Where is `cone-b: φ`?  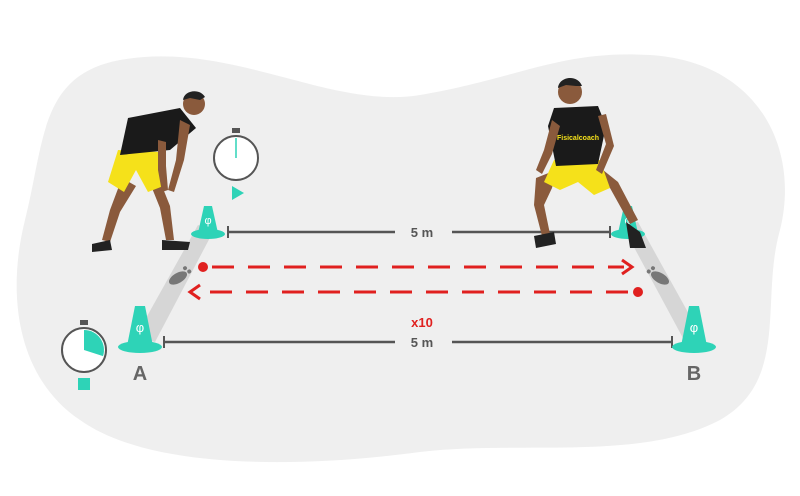
cone-b: φ is located at coordinates (694, 329).